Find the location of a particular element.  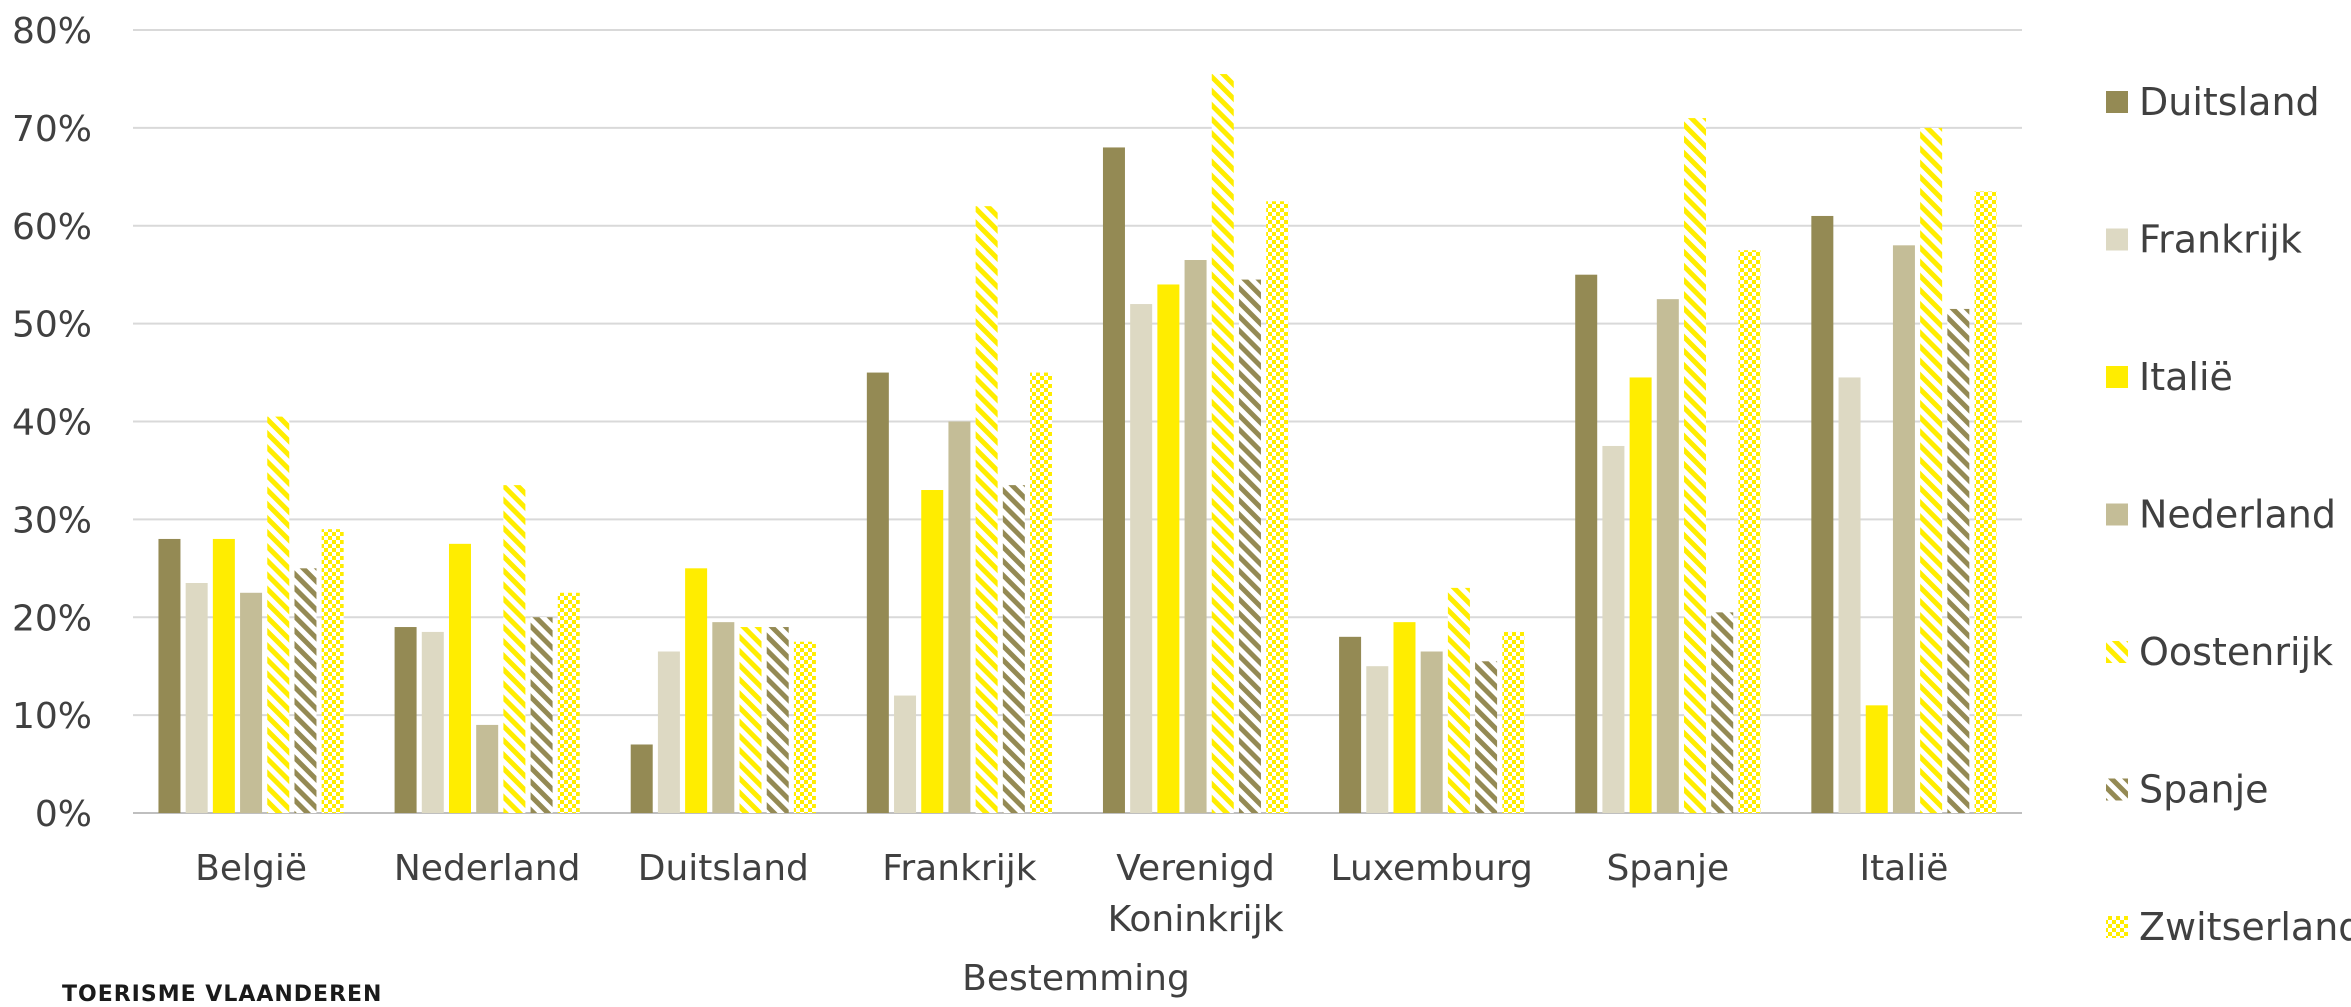

legend-label: Oostenrijk is located at coordinates (2236, 652).